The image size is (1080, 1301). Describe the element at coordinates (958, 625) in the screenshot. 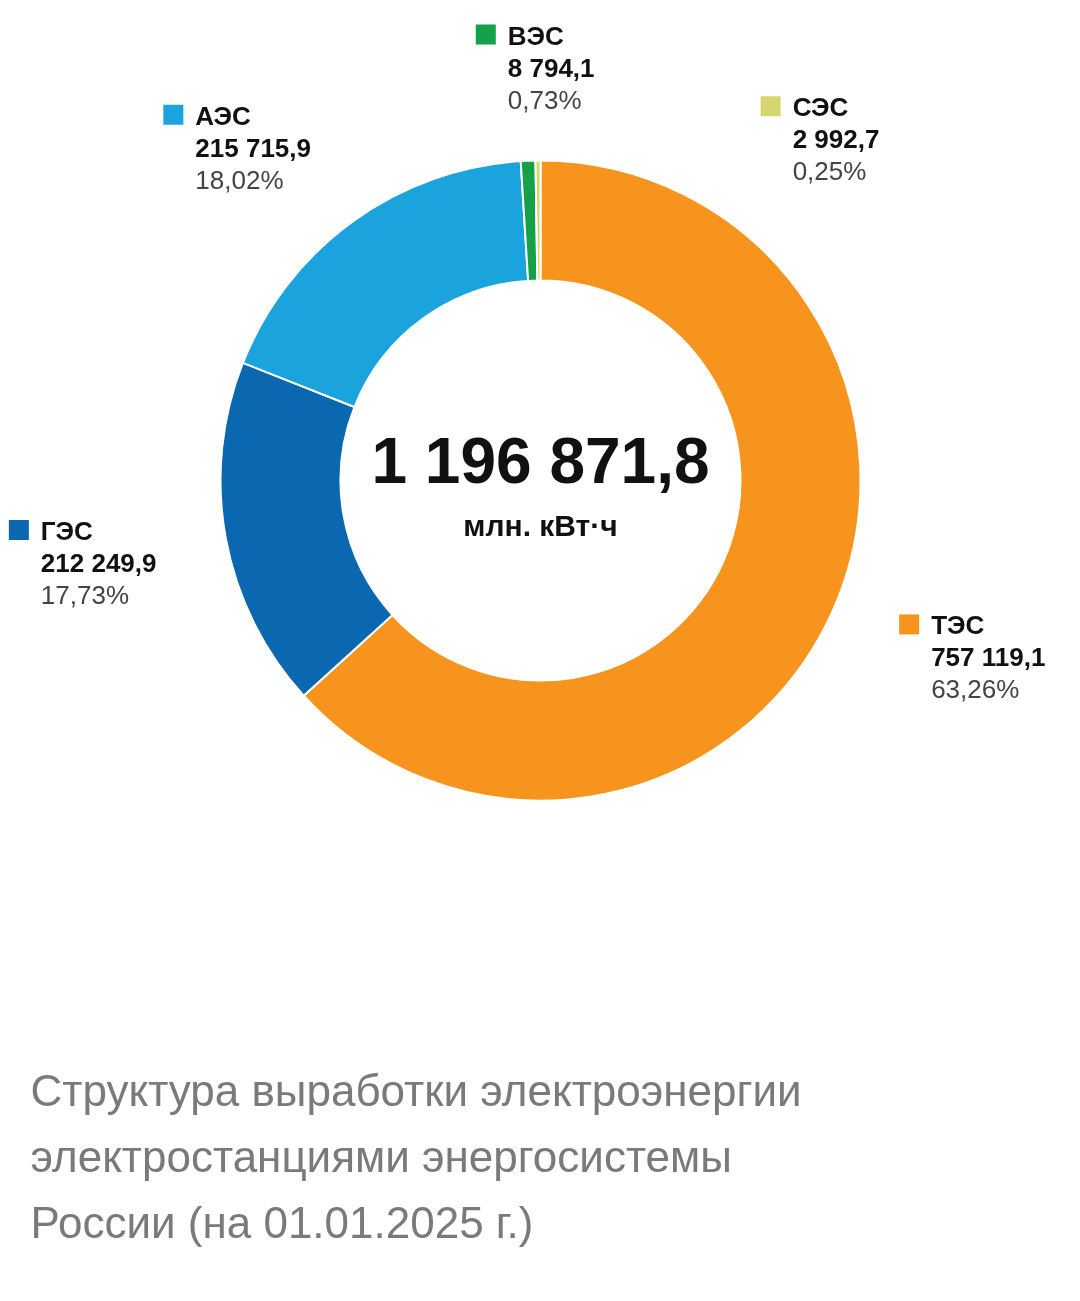

I see `legend-label: ТЭС` at that location.